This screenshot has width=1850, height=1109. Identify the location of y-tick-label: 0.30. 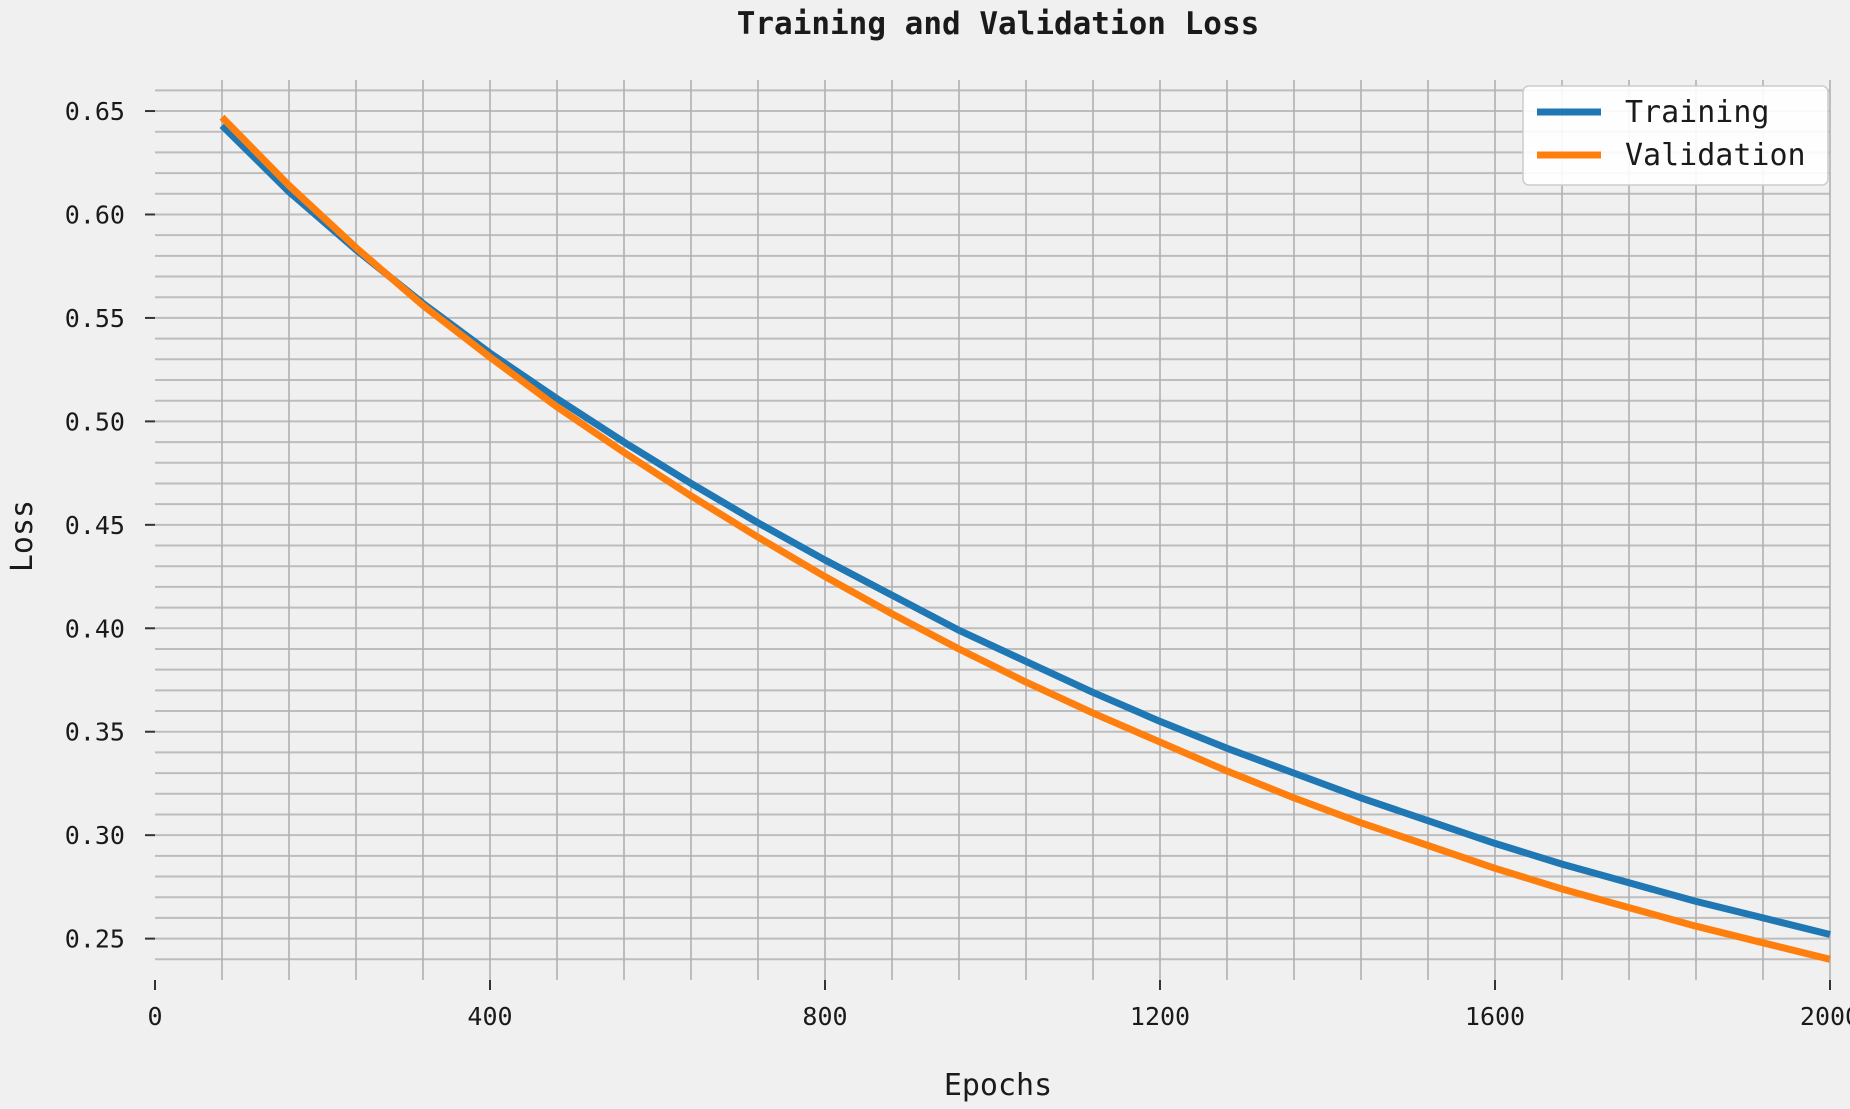
(95, 835).